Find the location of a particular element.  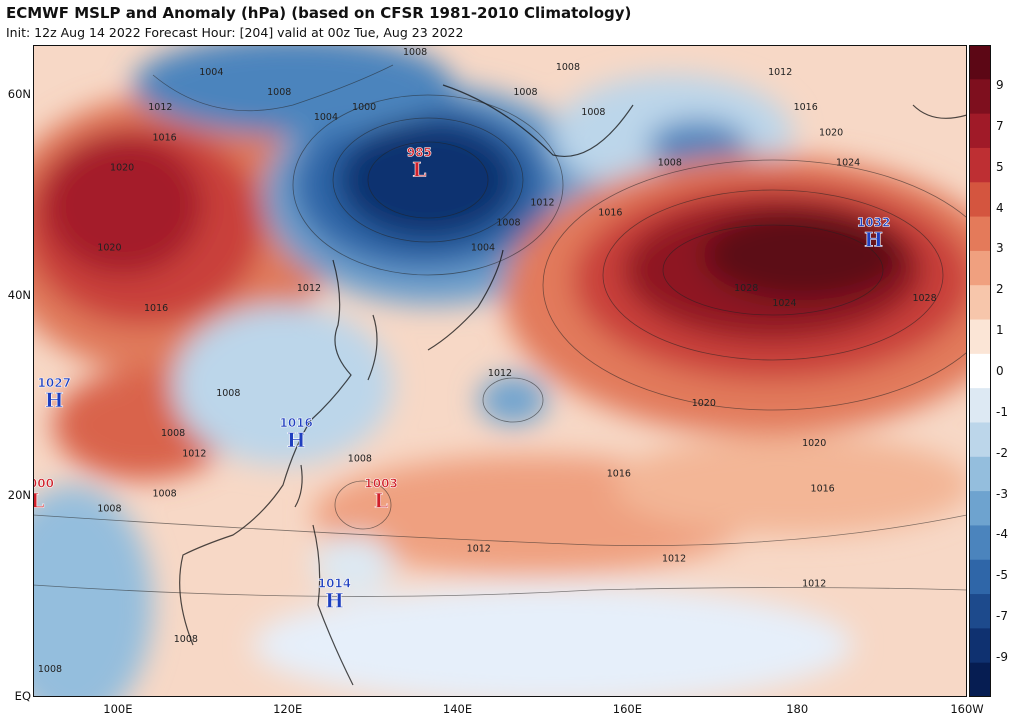

colorbar-label: -3 is located at coordinates (1002, 493).